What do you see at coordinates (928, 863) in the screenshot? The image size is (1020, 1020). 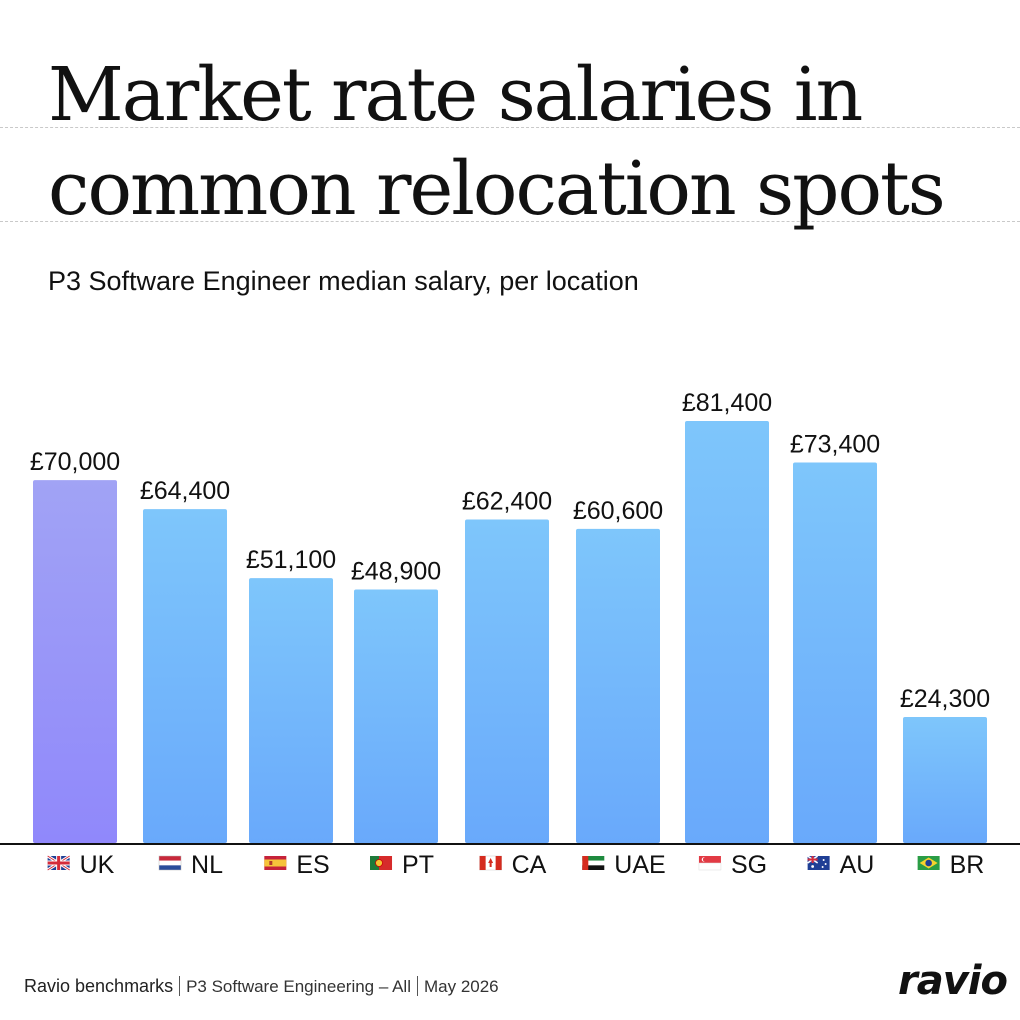 I see `br-flag-icon` at bounding box center [928, 863].